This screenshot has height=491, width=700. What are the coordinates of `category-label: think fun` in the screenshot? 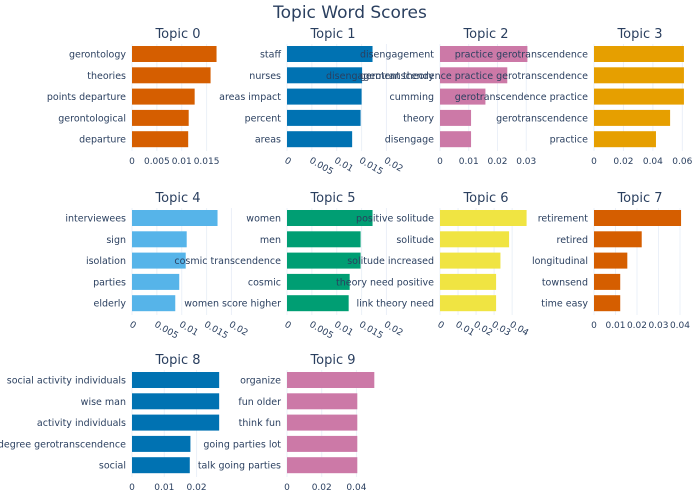 It's located at (260, 423).